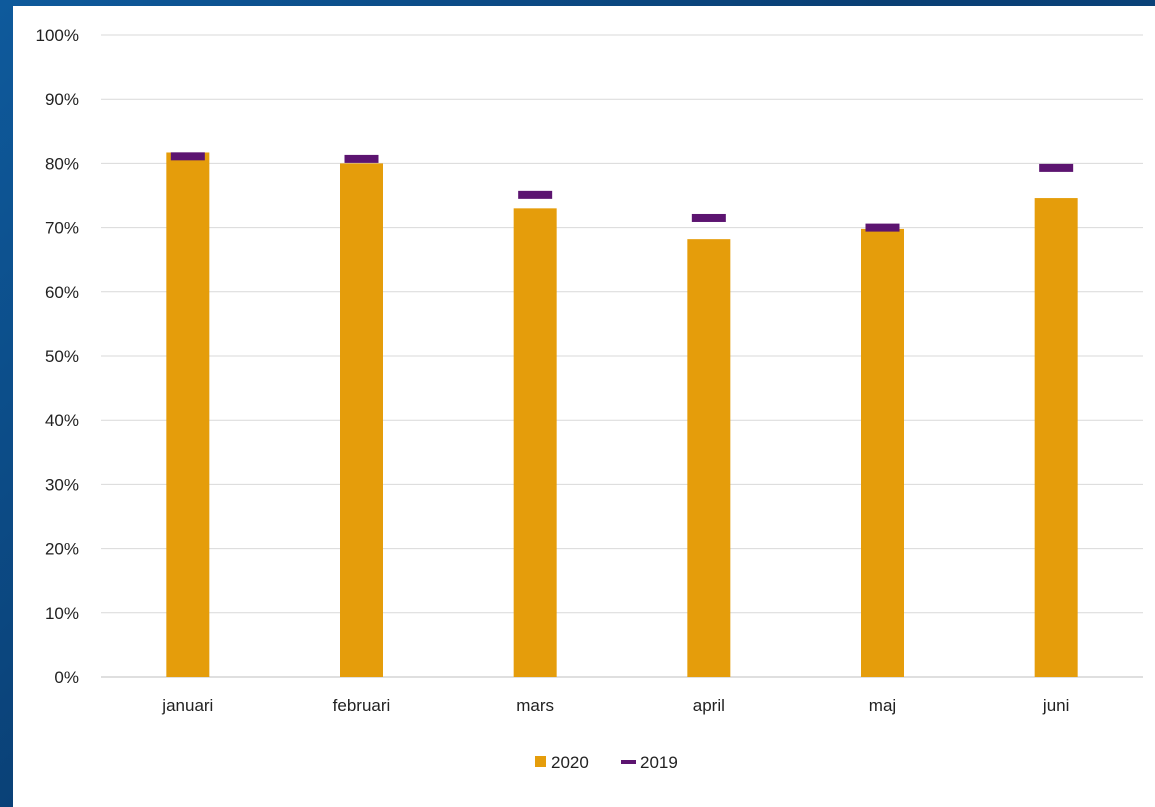 Image resolution: width=1155 pixels, height=807 pixels. Describe the element at coordinates (628, 762) in the screenshot. I see `legend-swatch-2019` at that location.